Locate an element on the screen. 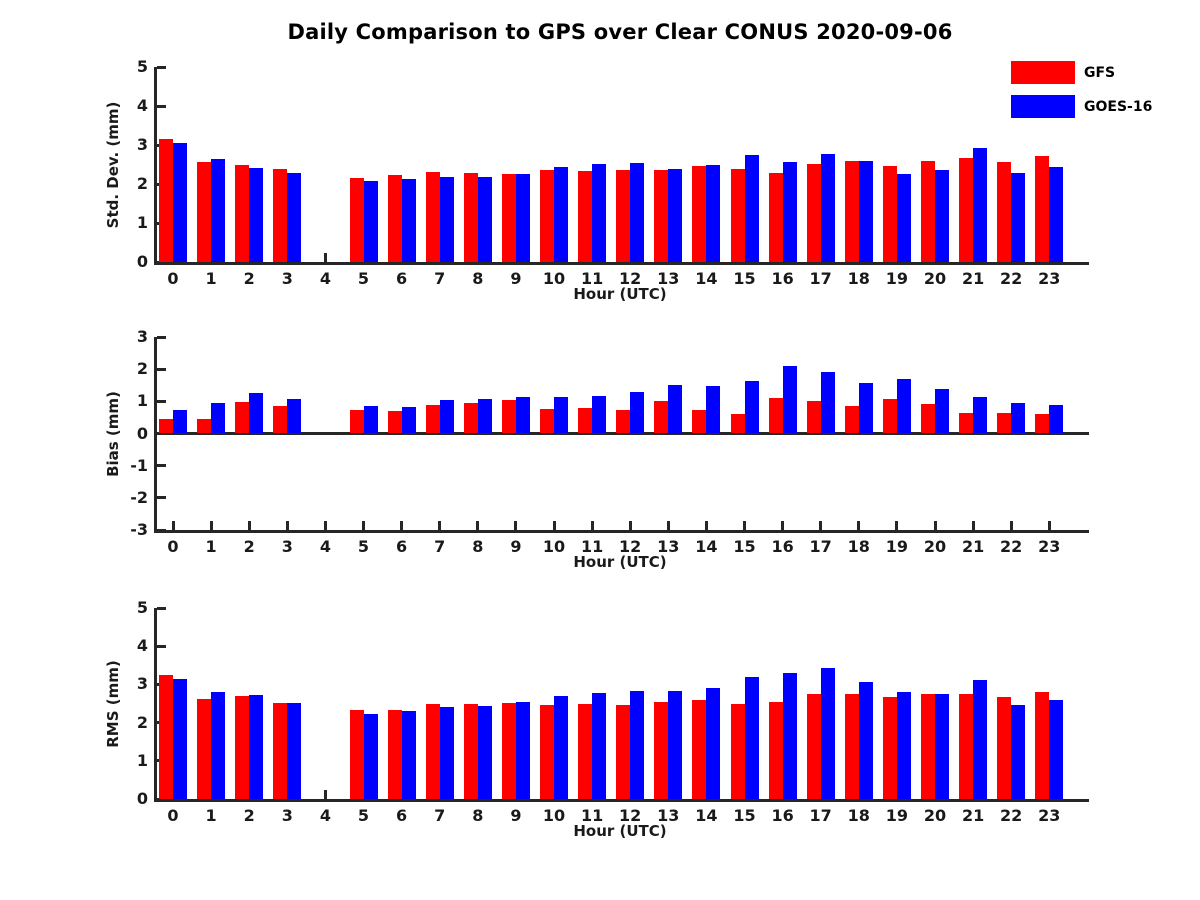 Image resolution: width=1200 pixels, height=900 pixels. bar-goes16-h12 is located at coordinates (637, 744).